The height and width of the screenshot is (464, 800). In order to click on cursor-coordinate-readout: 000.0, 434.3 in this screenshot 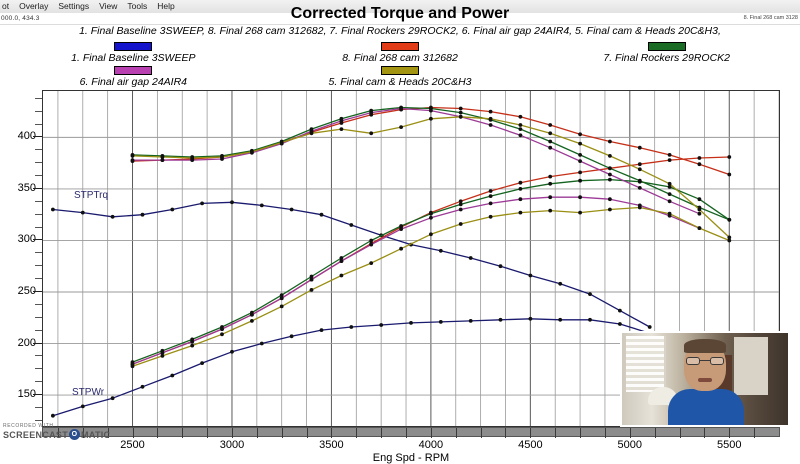, I will do `click(20, 18)`.